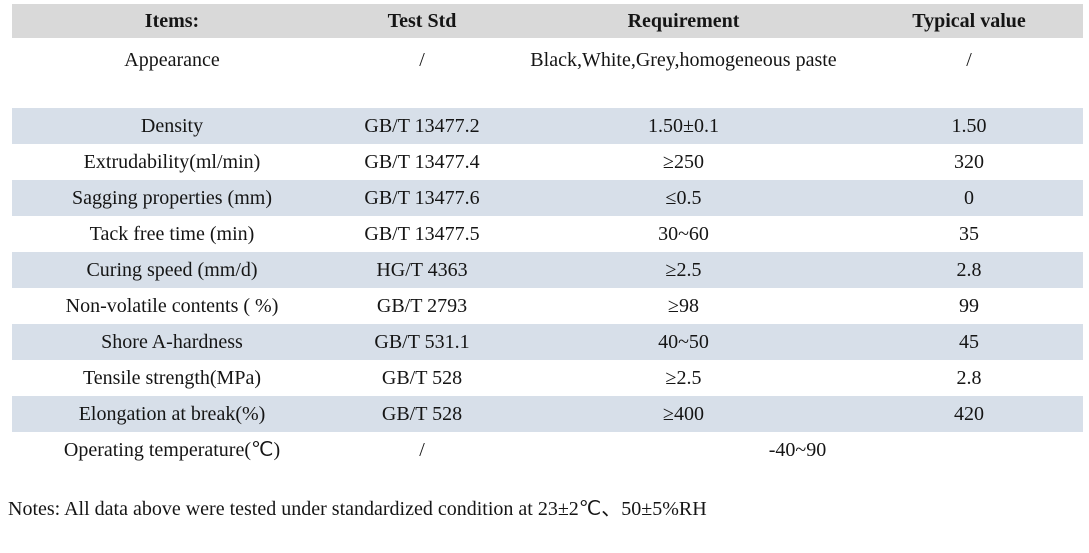  Describe the element at coordinates (969, 306) in the screenshot. I see `cell-typical-value: 99` at that location.